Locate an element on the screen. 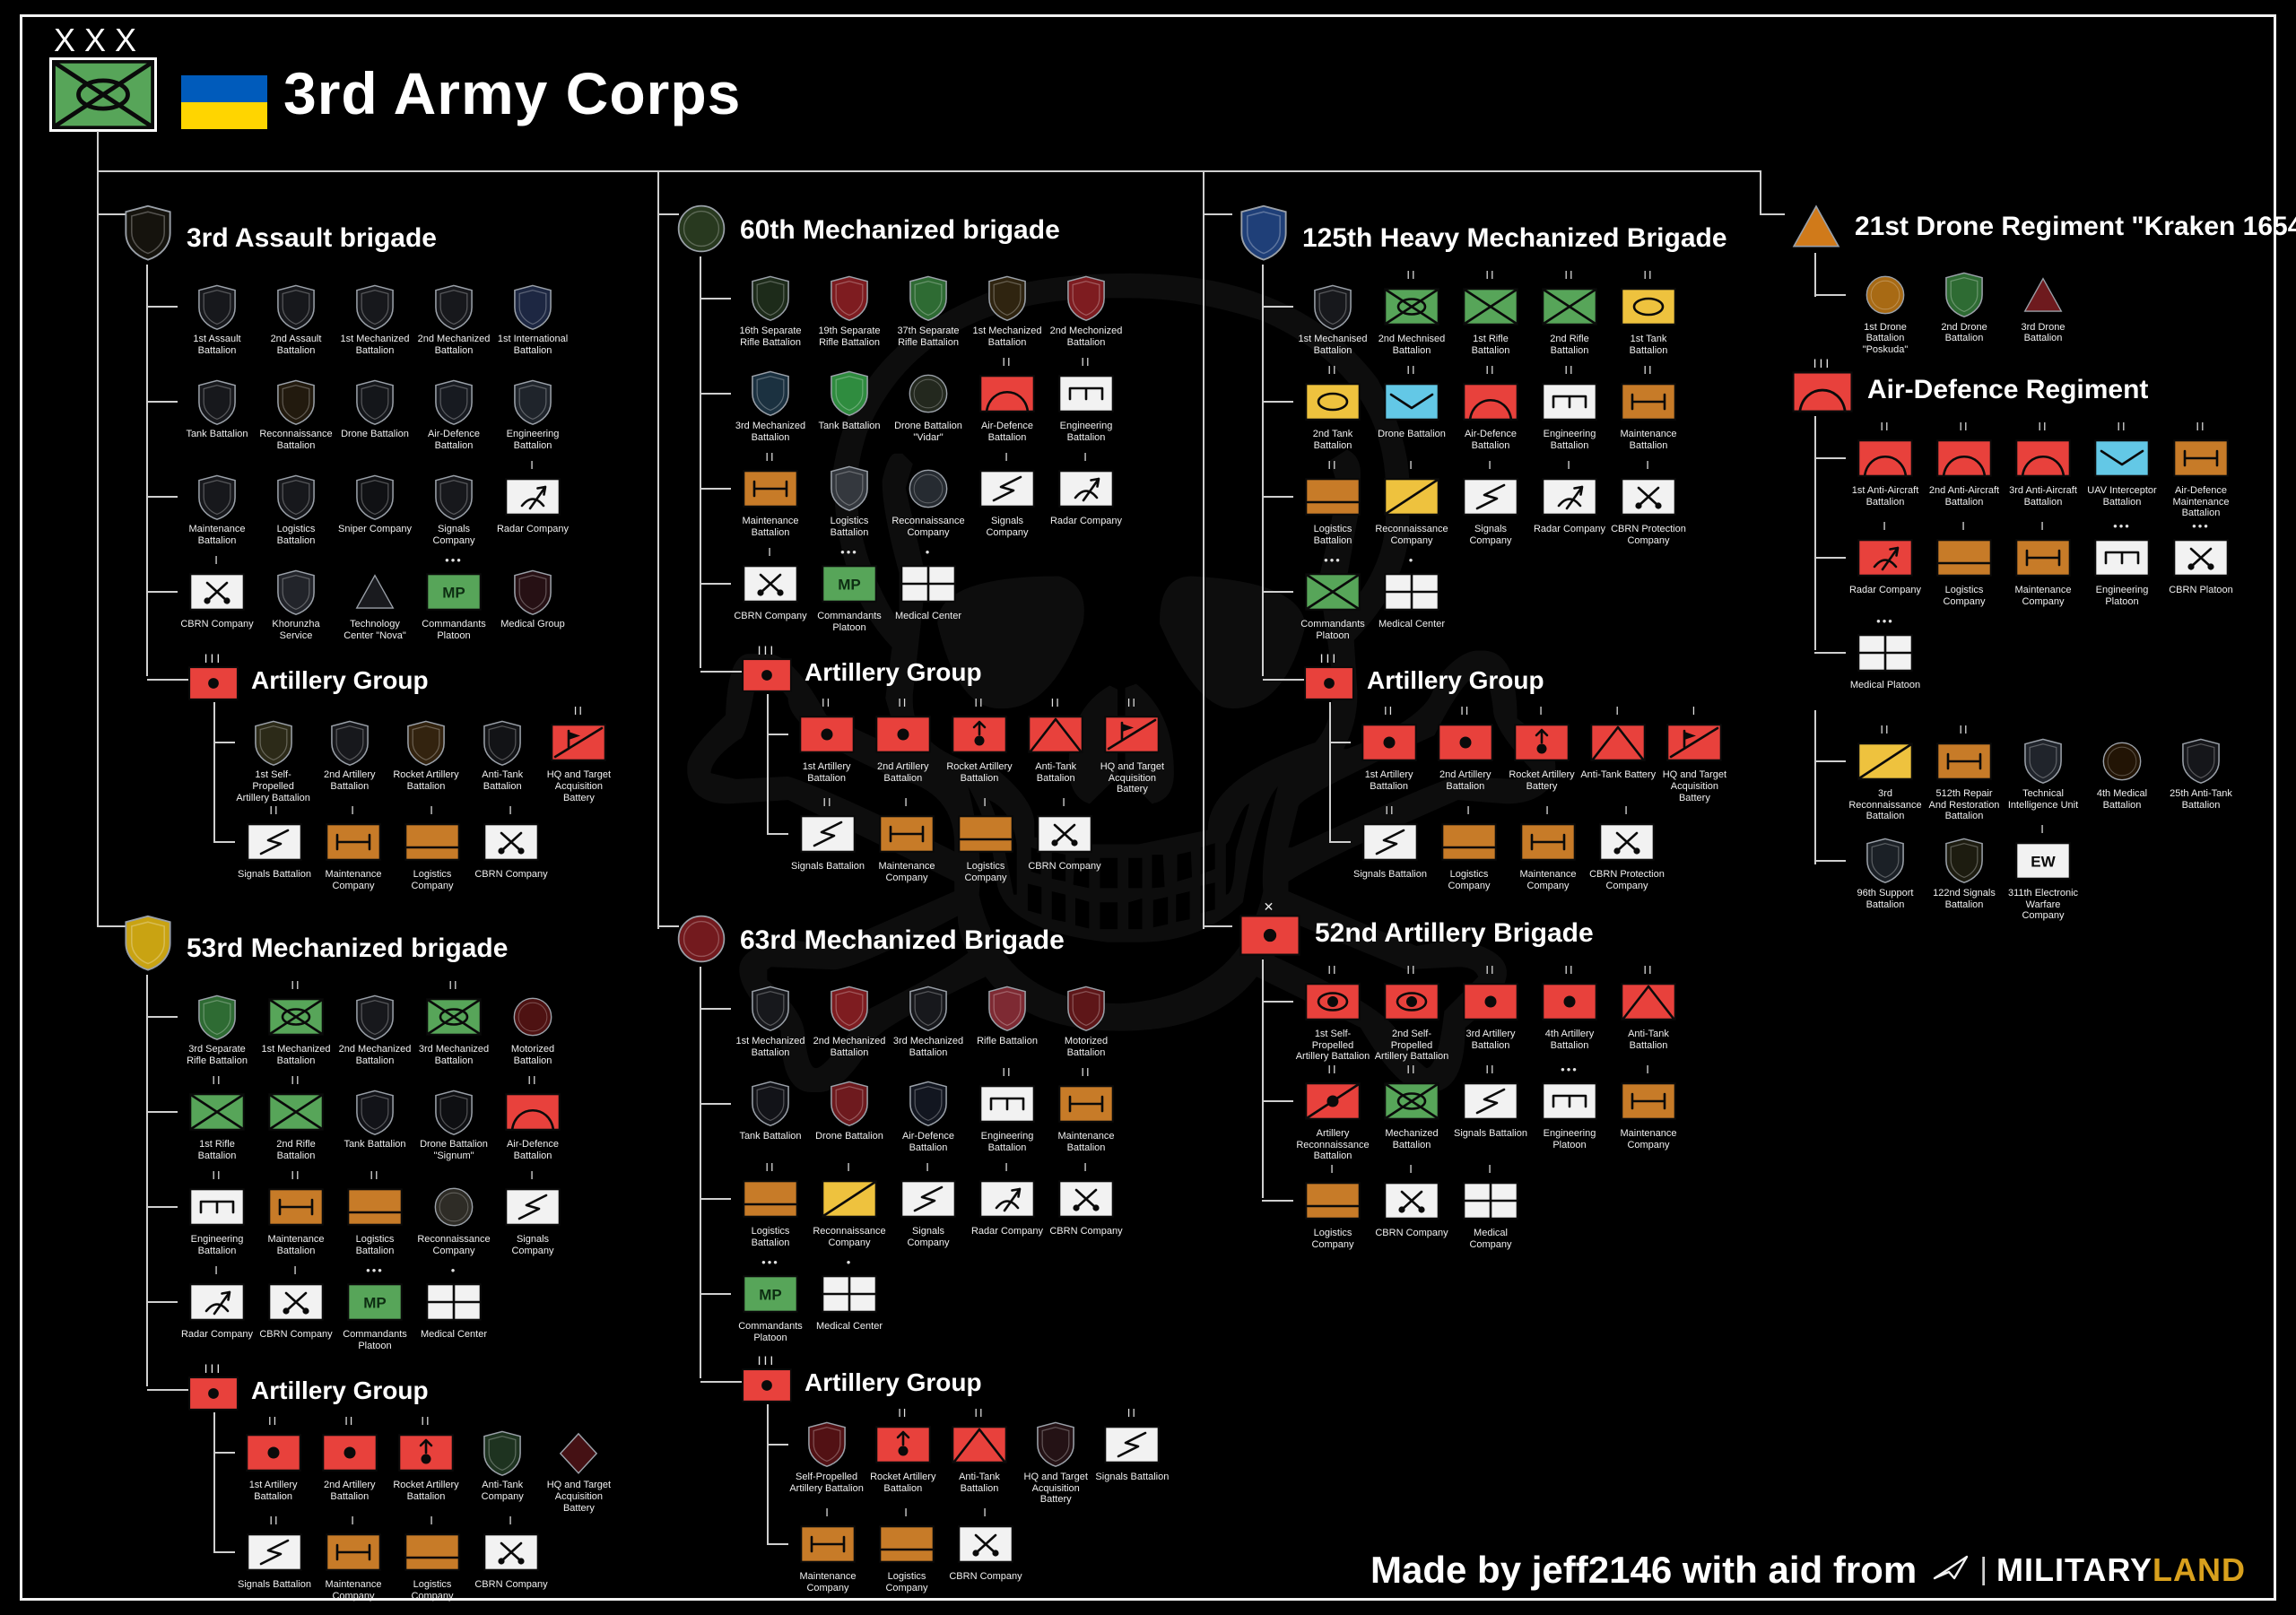 This screenshot has height=1615, width=2296. unit-tank-battalion: Tank Battalion is located at coordinates (849, 402).